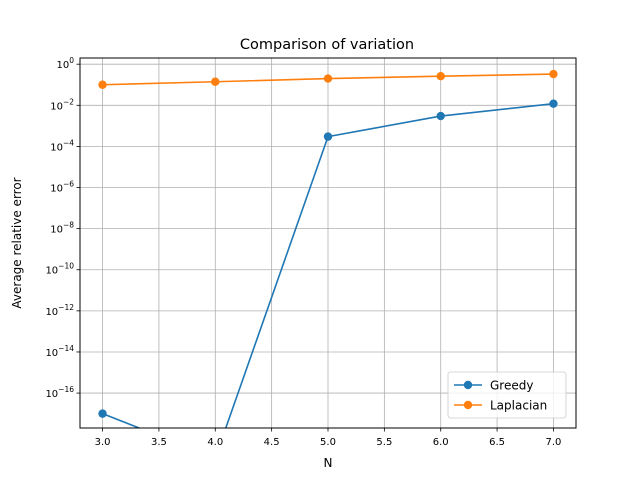  Describe the element at coordinates (66, 389) in the screenshot. I see `y-tick-exponent: −16` at that location.